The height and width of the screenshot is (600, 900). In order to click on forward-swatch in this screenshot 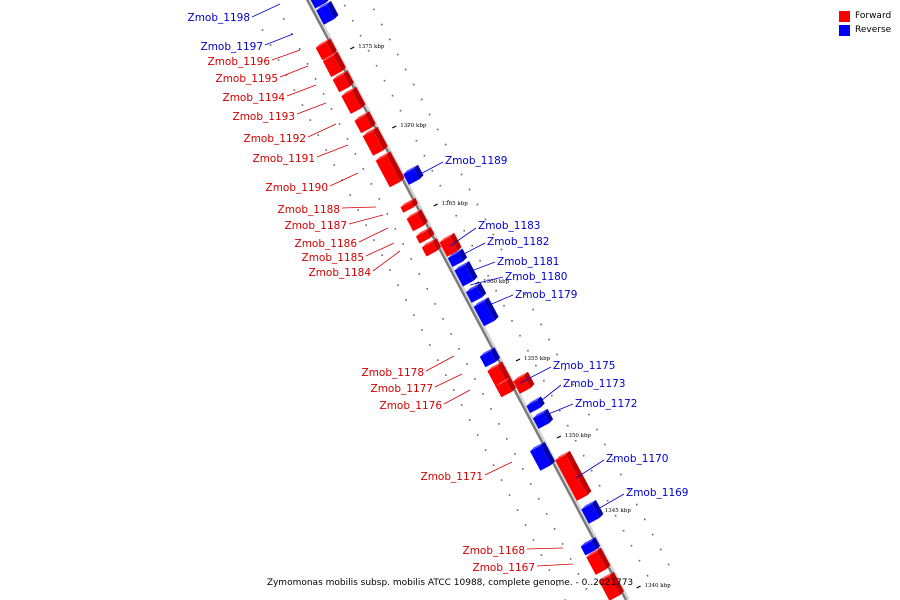, I will do `click(844, 16)`.